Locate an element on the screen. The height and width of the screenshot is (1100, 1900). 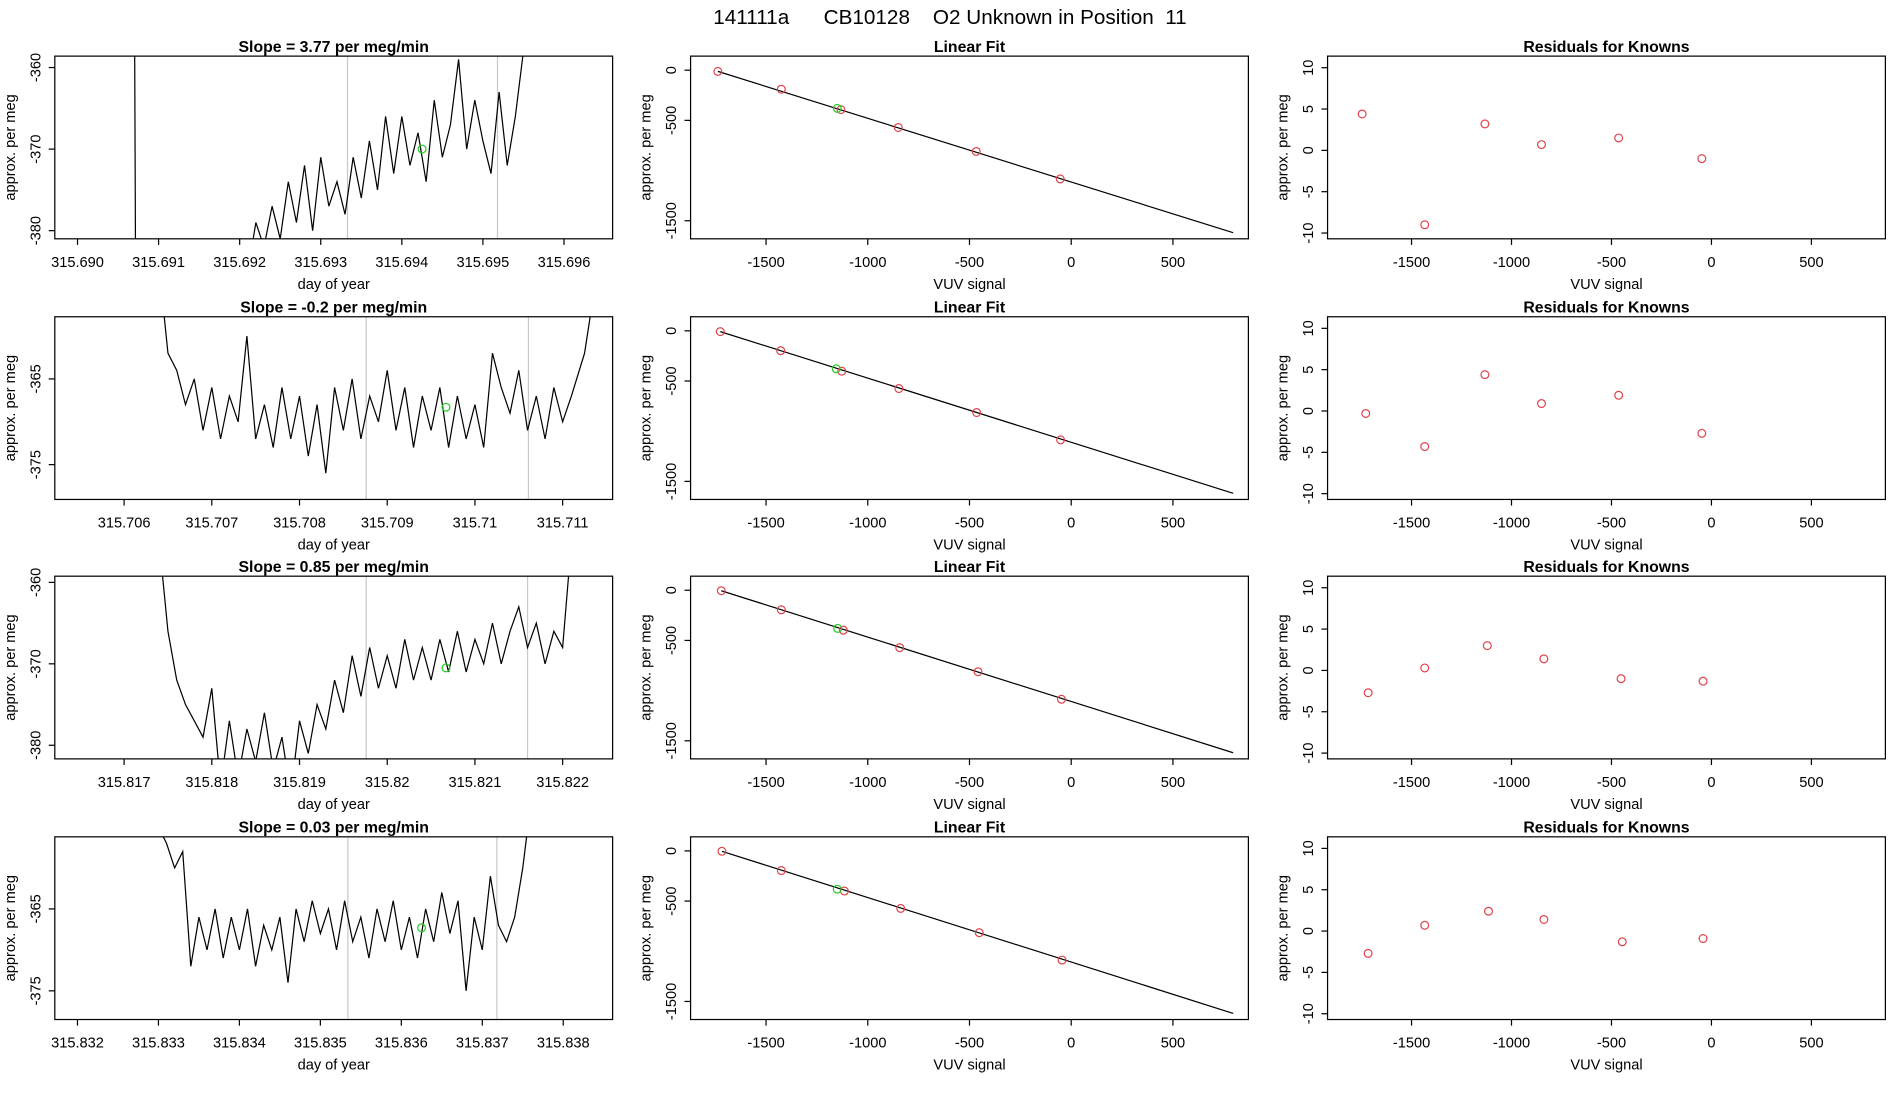
x-tick-label: 315.822 is located at coordinates (562, 783).